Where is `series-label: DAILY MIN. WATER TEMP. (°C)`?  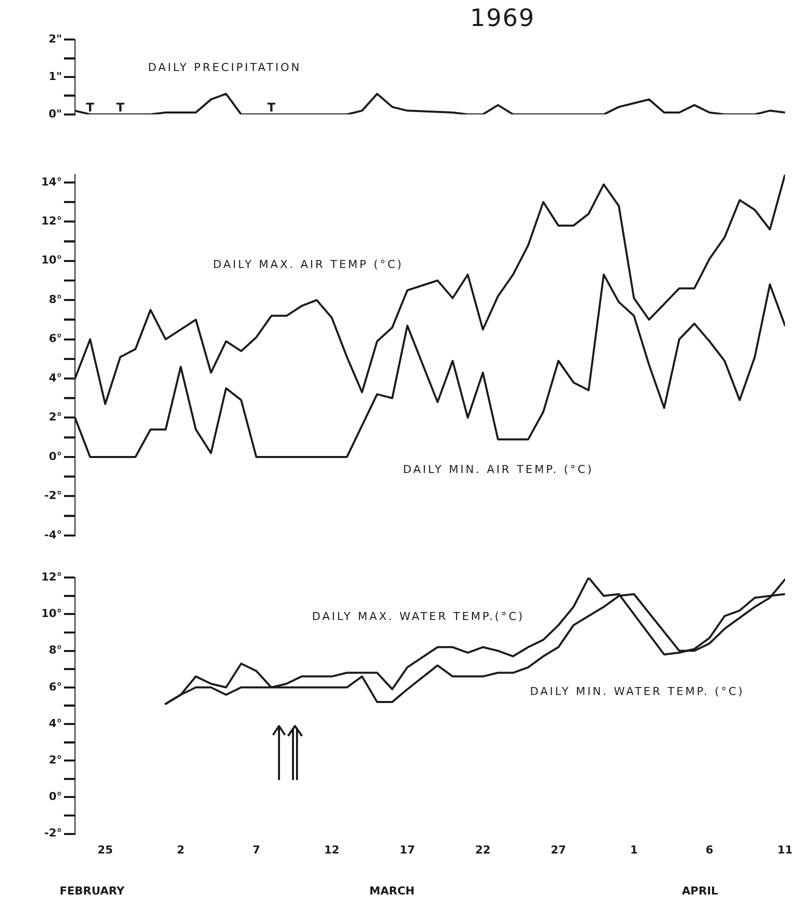 series-label: DAILY MIN. WATER TEMP. (°C) is located at coordinates (637, 691).